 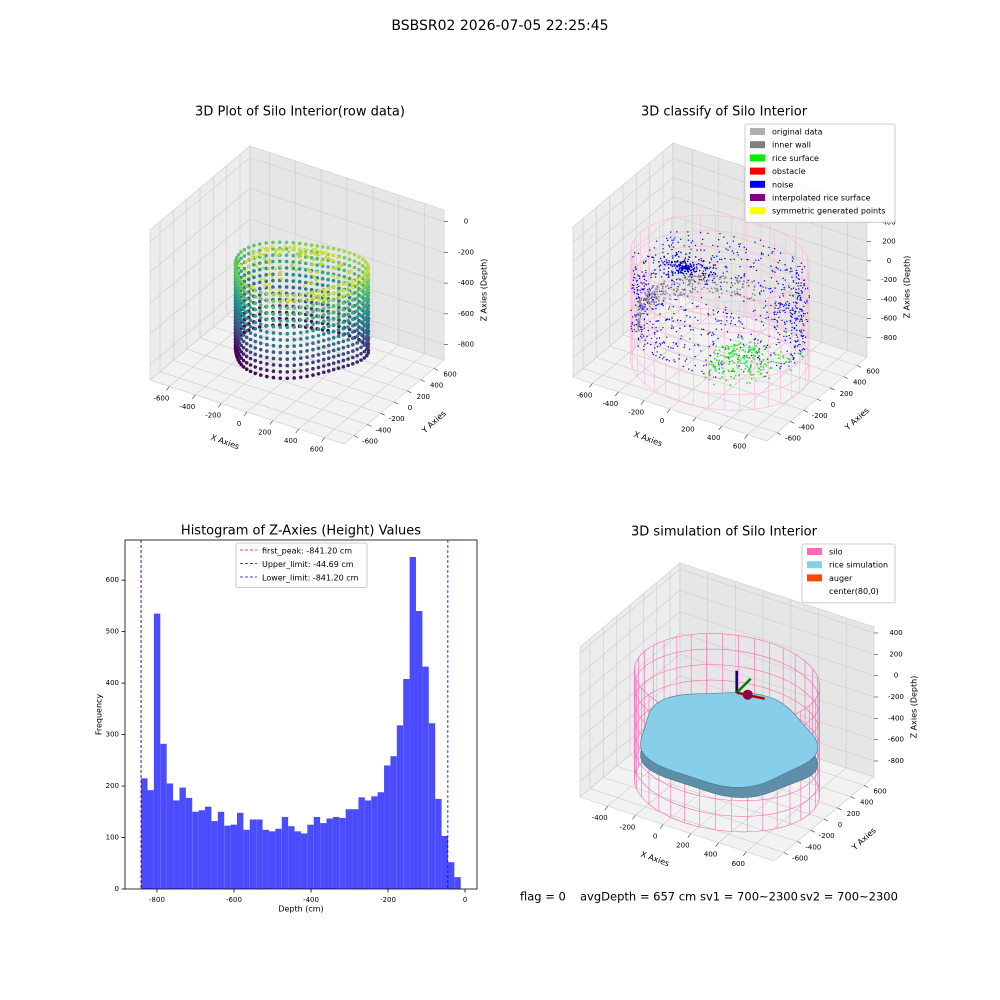 What do you see at coordinates (680, 325) in the screenshot?
I see `grid-line` at bounding box center [680, 325].